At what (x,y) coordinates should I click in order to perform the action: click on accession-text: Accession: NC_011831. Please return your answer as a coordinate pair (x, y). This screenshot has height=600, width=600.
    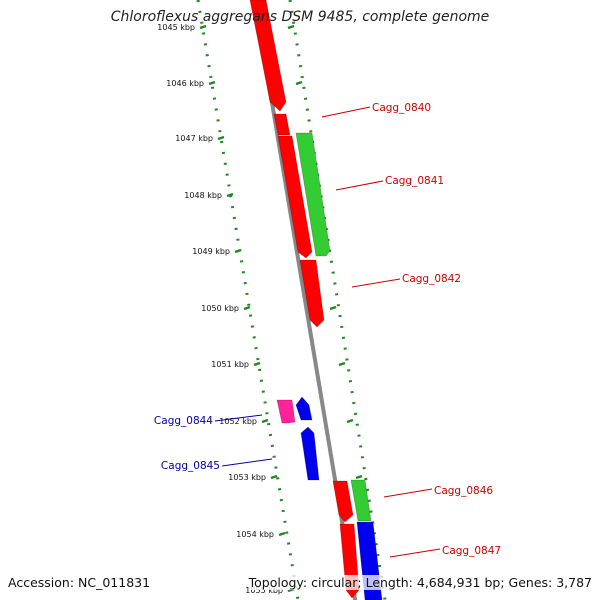
    Looking at the image, I should click on (79, 582).